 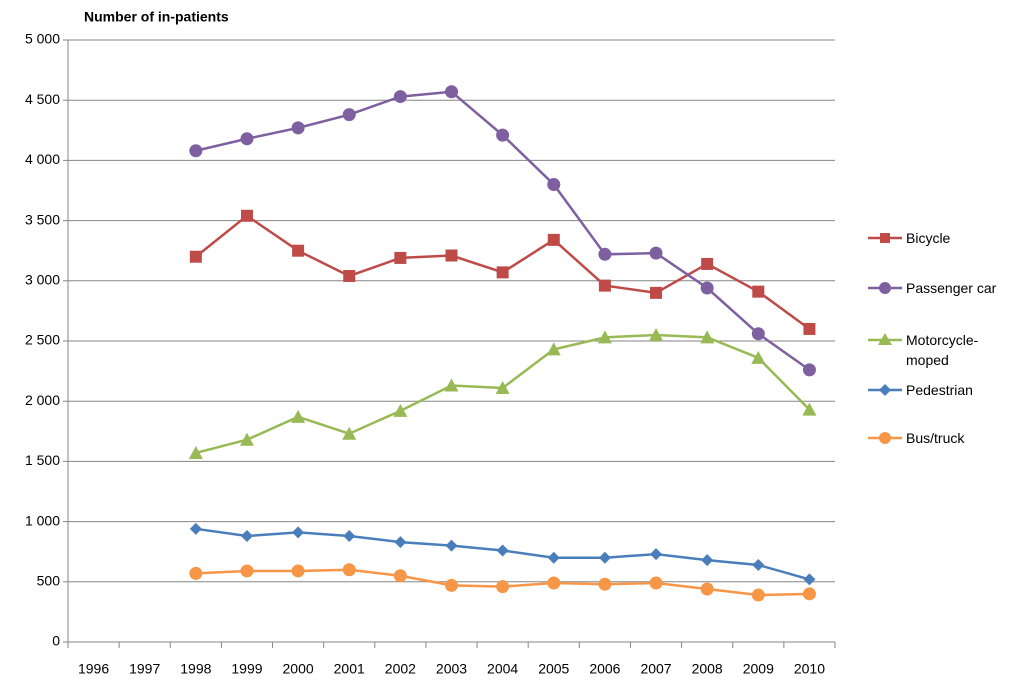 I want to click on legend-label: Motorcycle-moped, so click(x=942, y=350).